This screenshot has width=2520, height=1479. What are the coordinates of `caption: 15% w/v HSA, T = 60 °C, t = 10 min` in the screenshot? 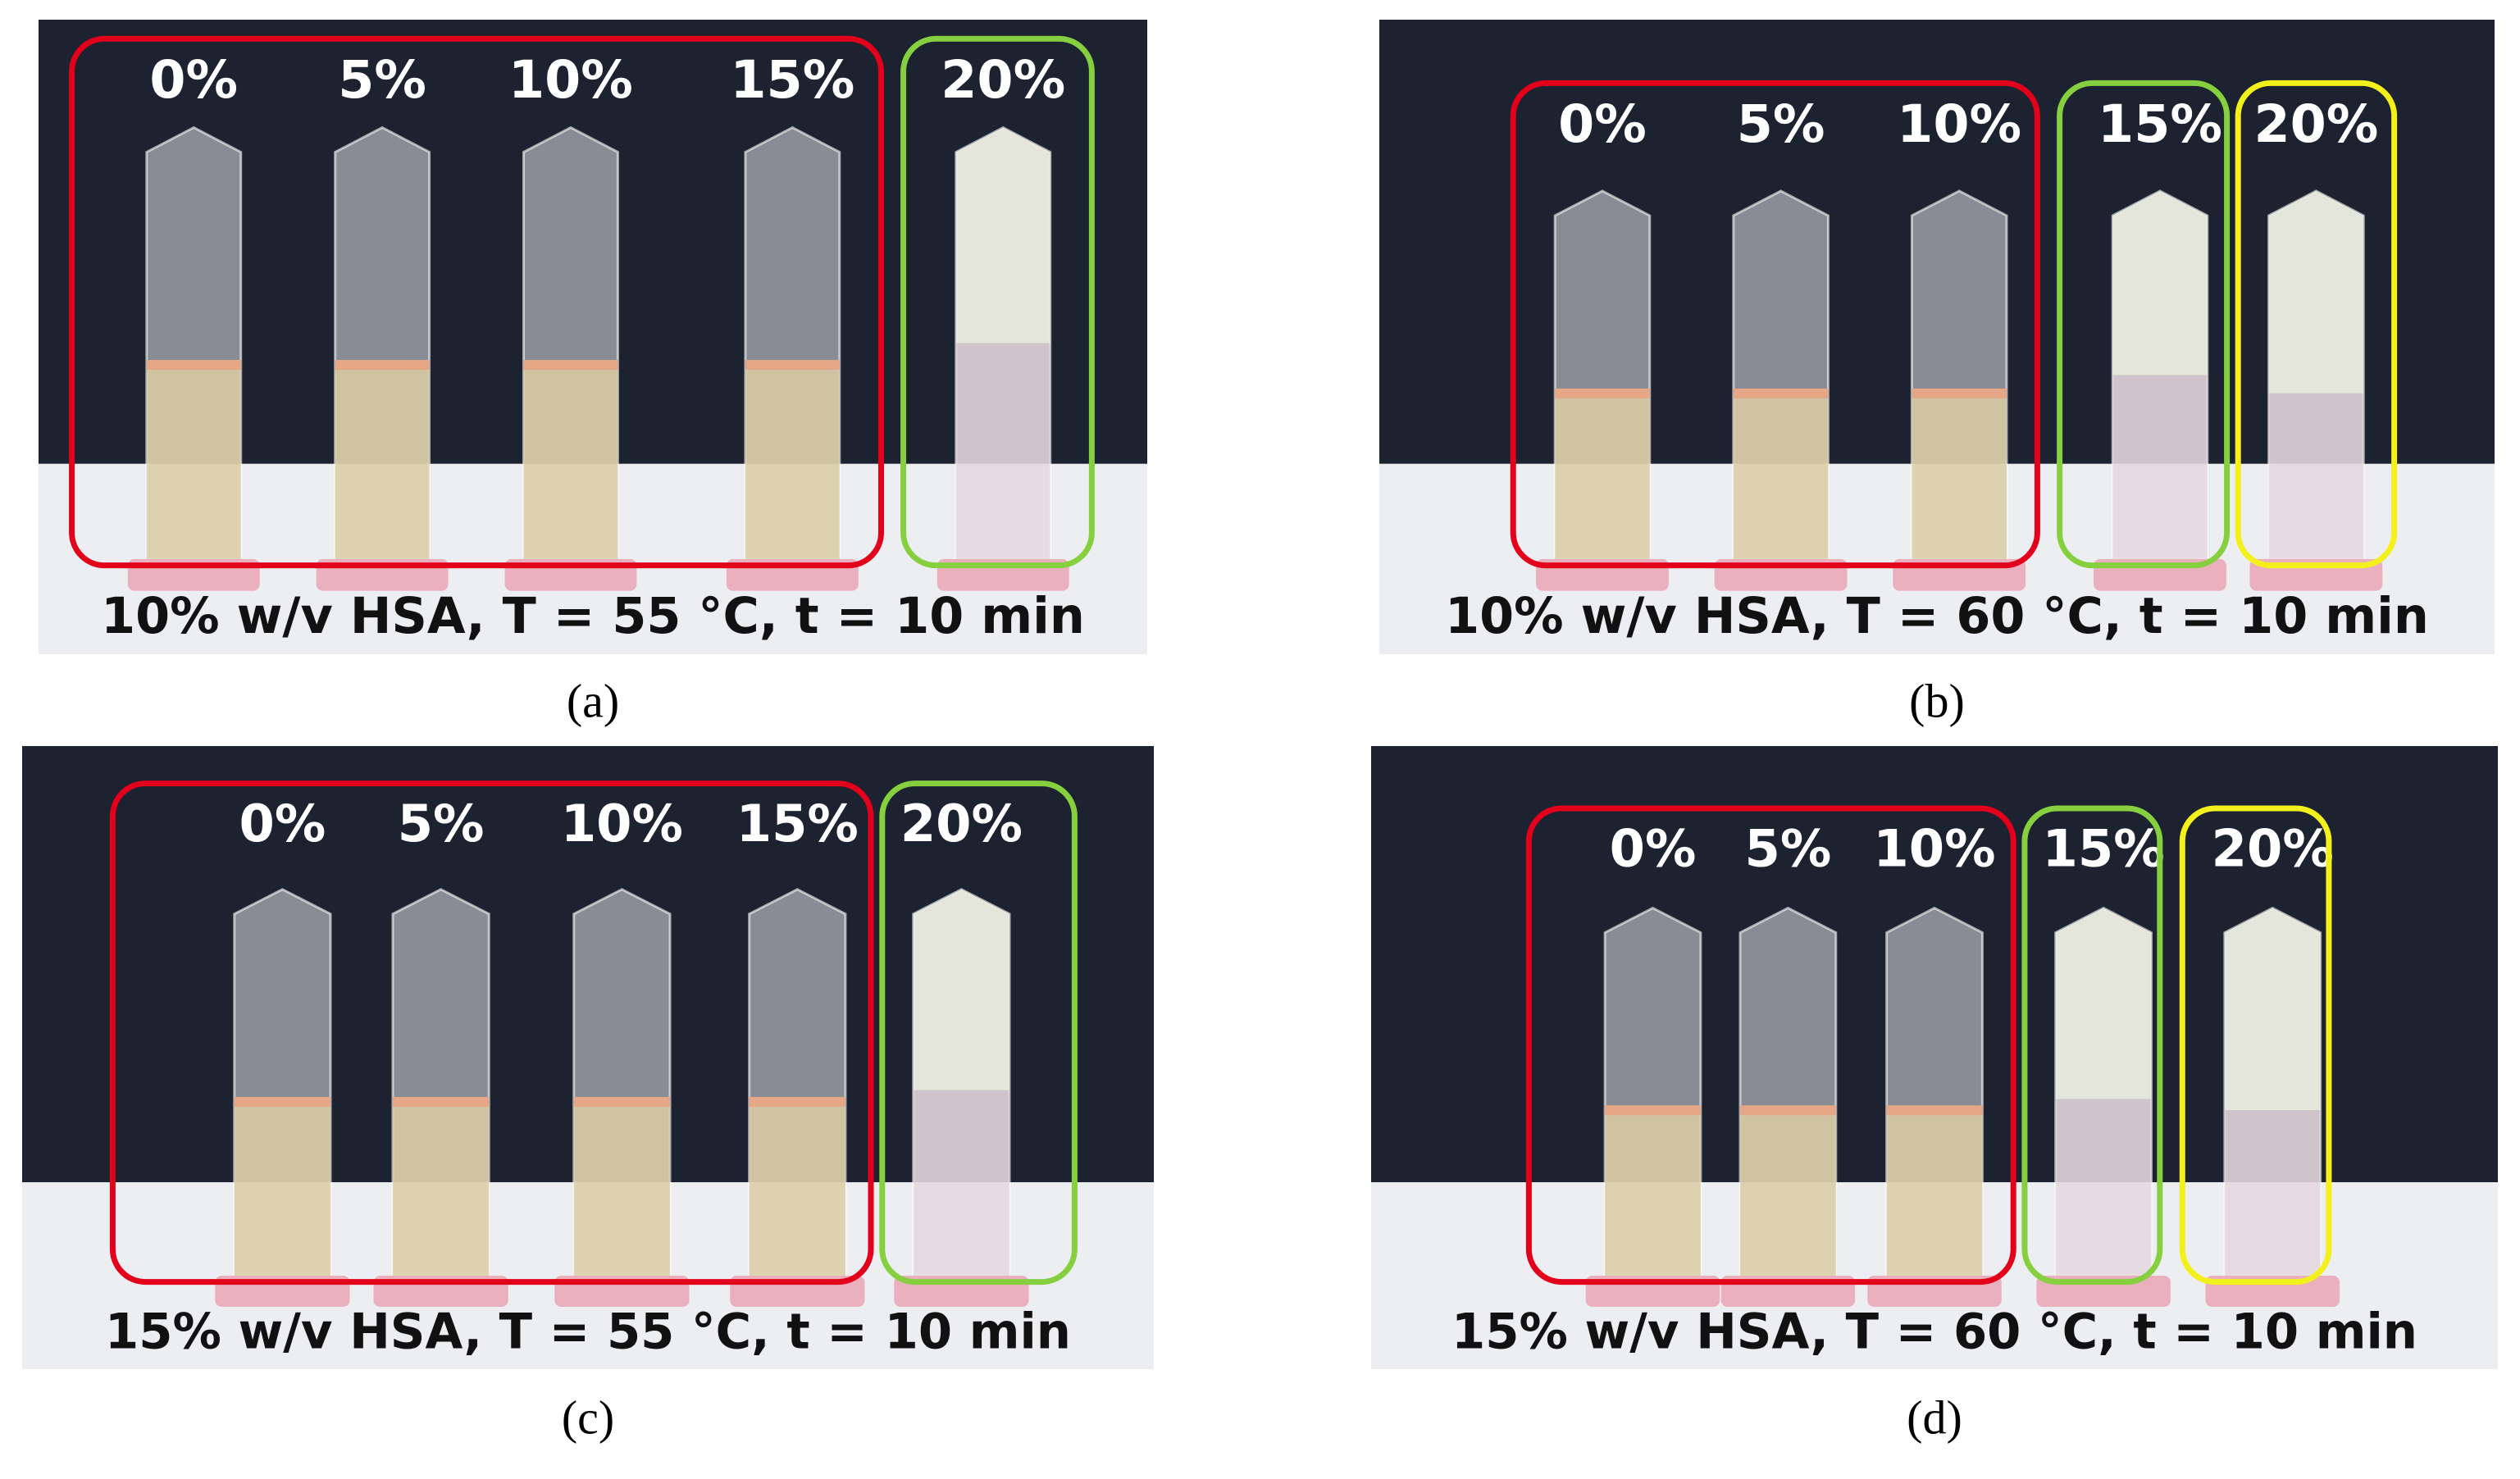 It's located at (1934, 1331).